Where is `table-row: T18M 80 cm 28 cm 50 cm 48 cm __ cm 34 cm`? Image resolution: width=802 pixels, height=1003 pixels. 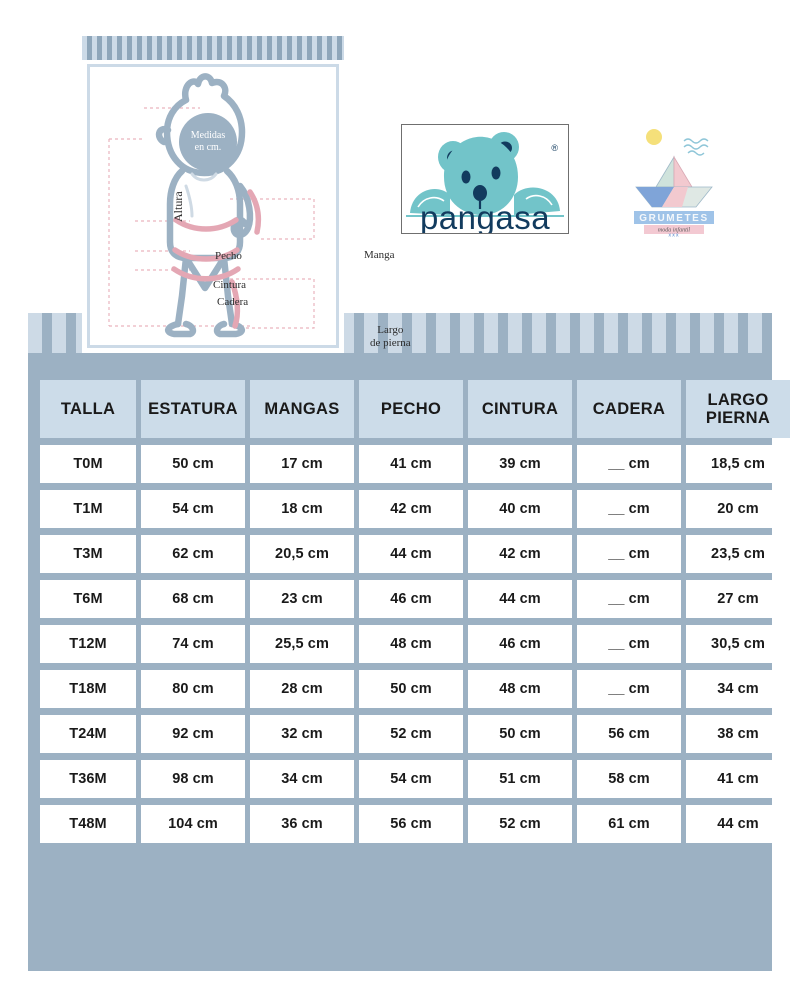
table-row: T18M 80 cm 28 cm 50 cm 48 cm __ cm 34 cm is located at coordinates (415, 689).